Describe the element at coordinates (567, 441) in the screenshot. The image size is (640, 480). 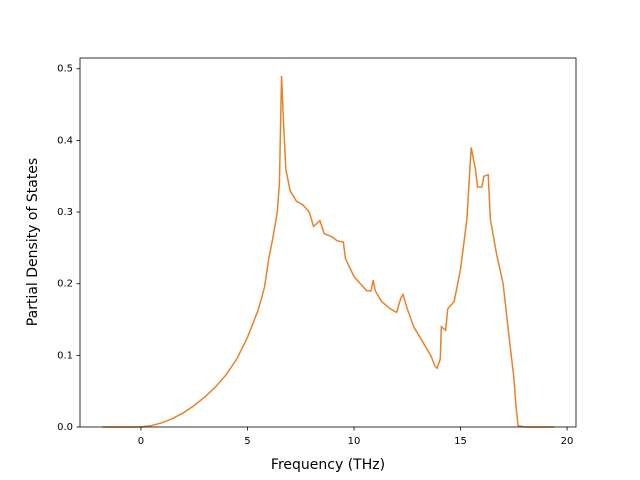
I see `x-tick-label: 20` at that location.